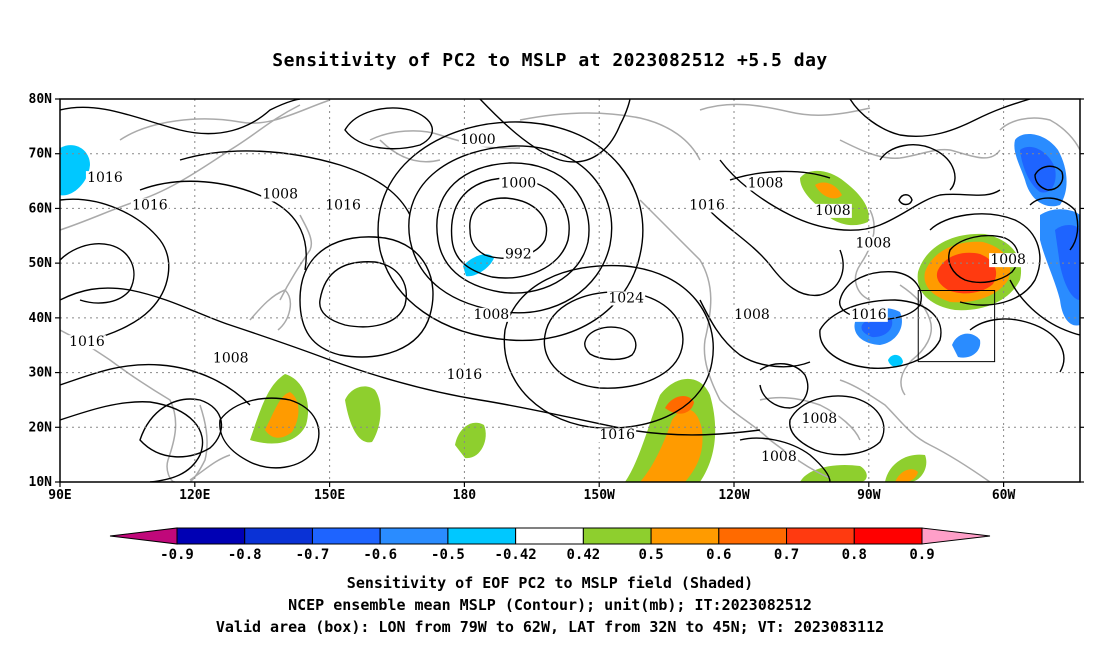 The image size is (1100, 650). What do you see at coordinates (75, 170) in the screenshot?
I see `shade-blue-siberia` at bounding box center [75, 170].